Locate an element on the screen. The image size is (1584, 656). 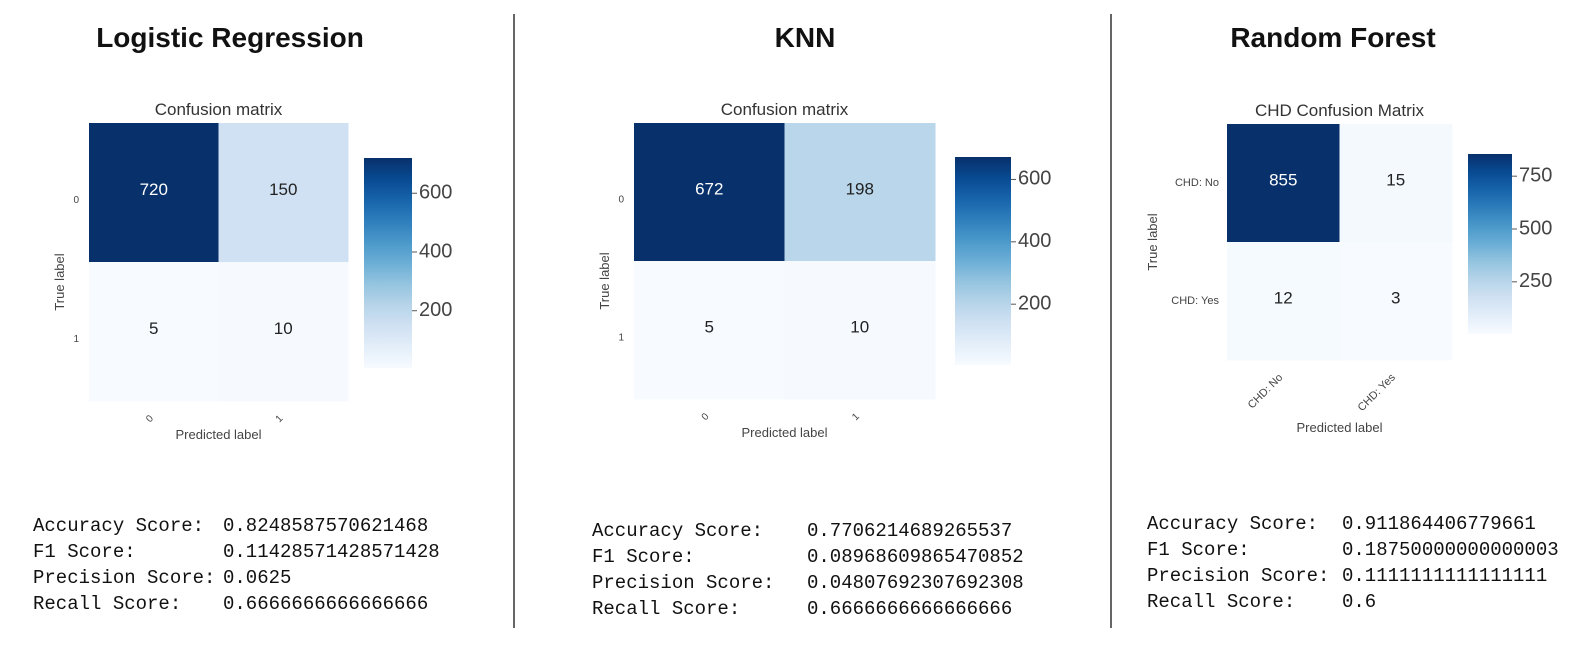
metric-row-precision: Precision Score: 0.0625 is located at coordinates (236, 578).